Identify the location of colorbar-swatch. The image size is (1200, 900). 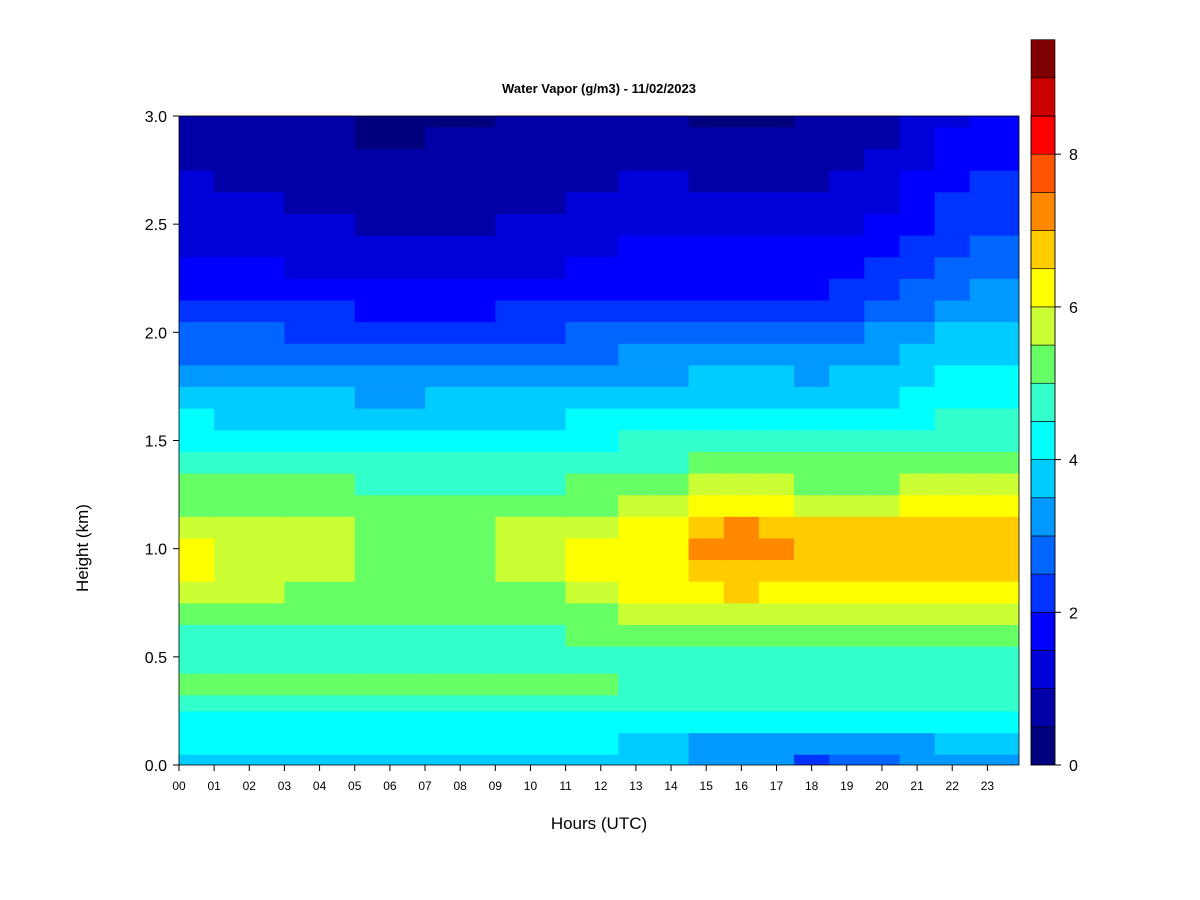
(1043, 555).